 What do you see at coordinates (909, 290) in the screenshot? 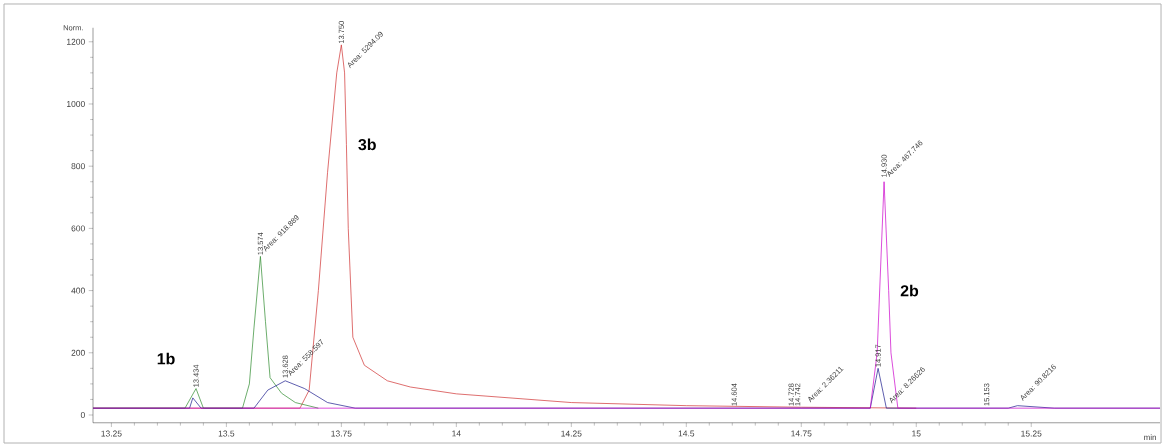
I see `annotation: 2b` at bounding box center [909, 290].